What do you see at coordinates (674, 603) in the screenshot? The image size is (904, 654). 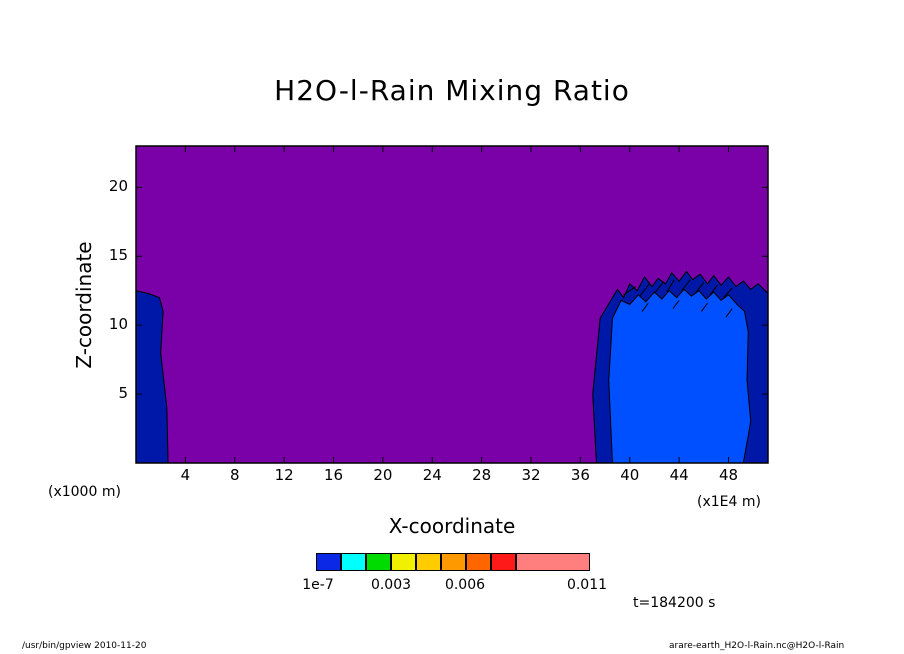 I see `time-label: t=184200 s` at bounding box center [674, 603].